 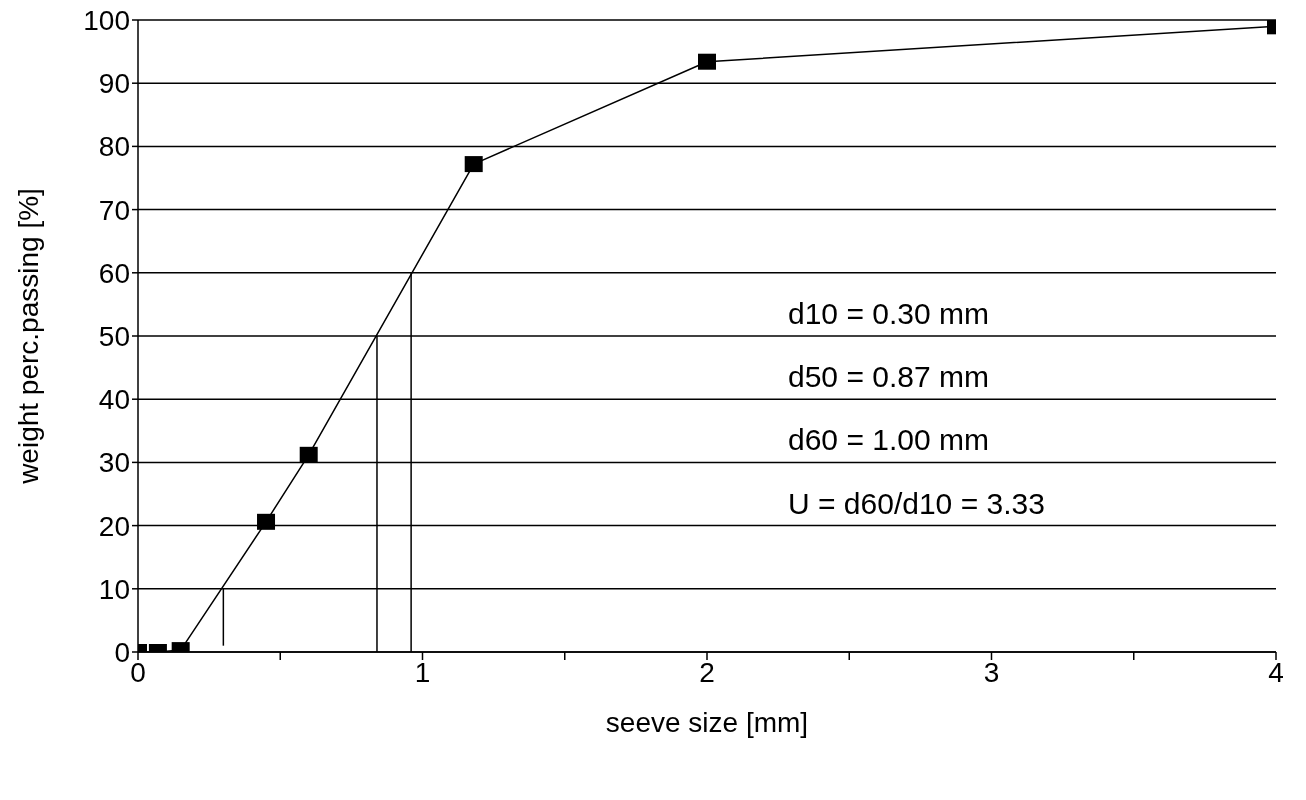 What do you see at coordinates (114, 589) in the screenshot?
I see `y-tick-label: 10` at bounding box center [114, 589].